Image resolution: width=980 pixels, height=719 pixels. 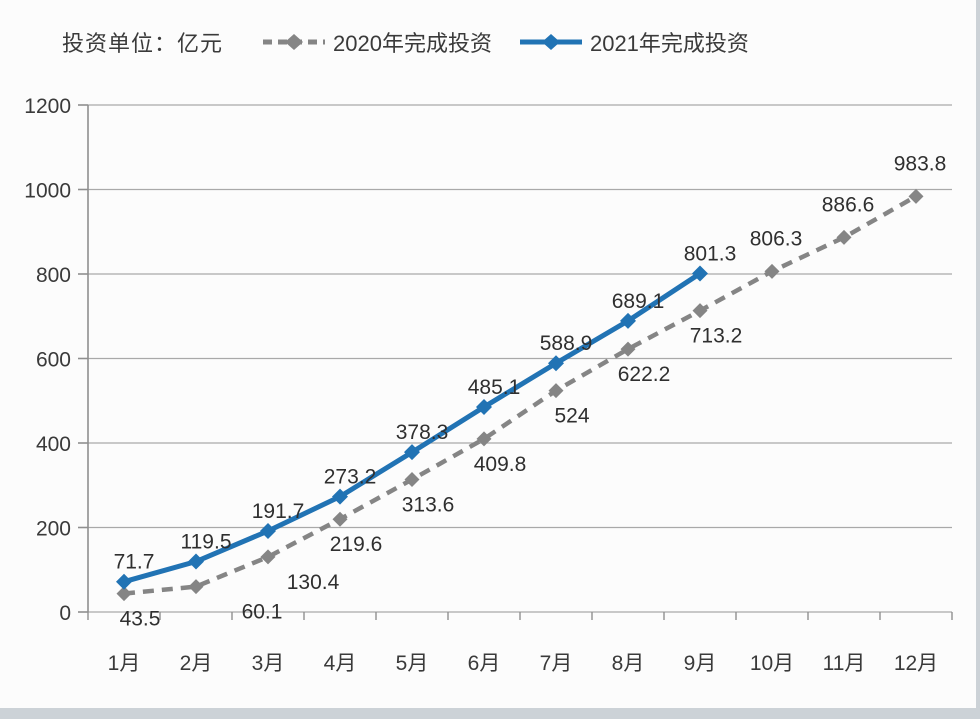 What do you see at coordinates (628, 663) in the screenshot?
I see `x-axis-label: 8月` at bounding box center [628, 663].